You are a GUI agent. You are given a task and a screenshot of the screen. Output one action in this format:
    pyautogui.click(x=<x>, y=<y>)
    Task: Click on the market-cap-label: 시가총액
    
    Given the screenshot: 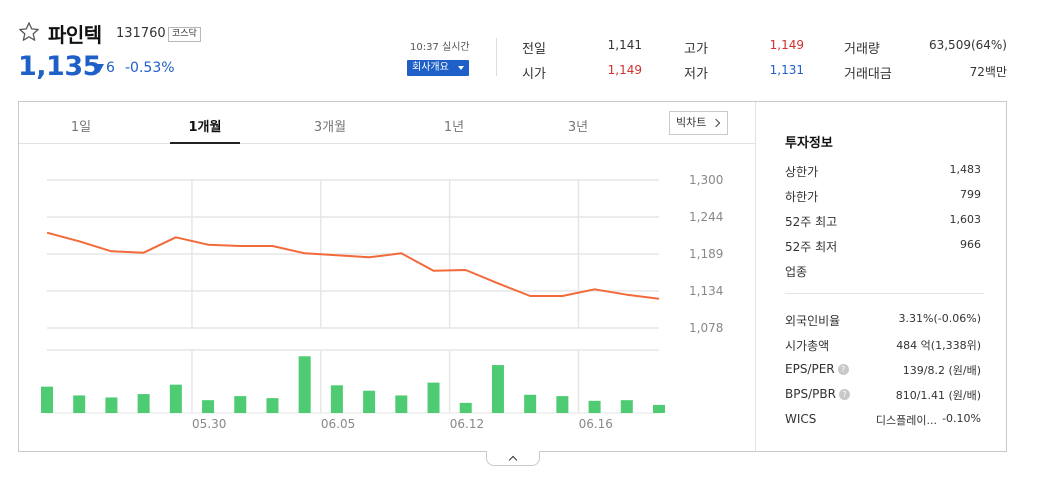 What is the action you would take?
    pyautogui.click(x=807, y=346)
    